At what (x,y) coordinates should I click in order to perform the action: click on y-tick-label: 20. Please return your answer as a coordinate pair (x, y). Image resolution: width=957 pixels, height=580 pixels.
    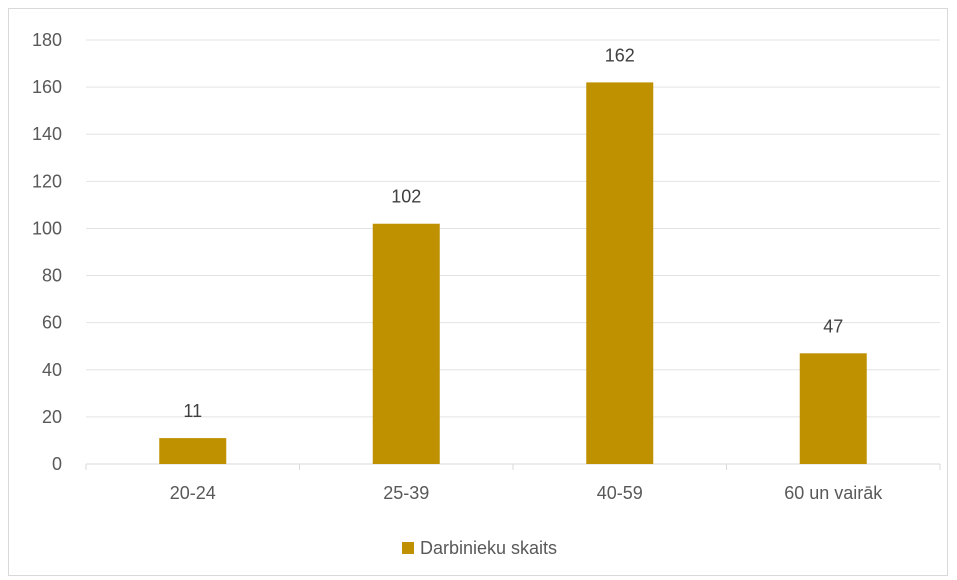
    Looking at the image, I should click on (52, 417).